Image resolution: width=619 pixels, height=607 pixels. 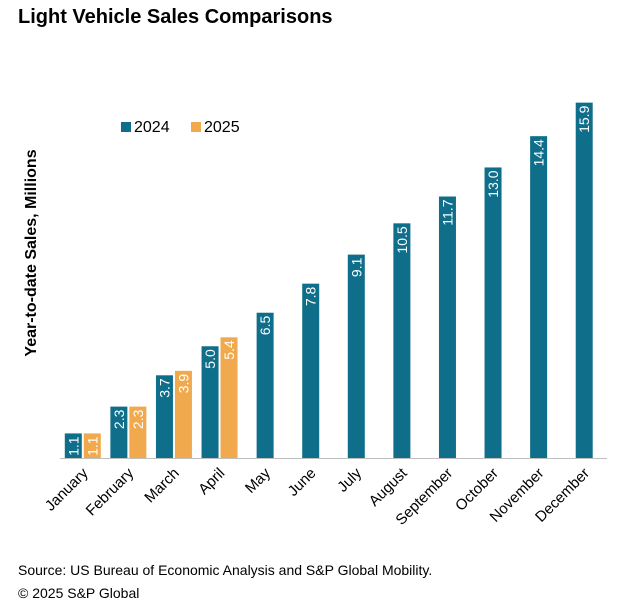 What do you see at coordinates (302, 482) in the screenshot?
I see `x-tick-june: June` at bounding box center [302, 482].